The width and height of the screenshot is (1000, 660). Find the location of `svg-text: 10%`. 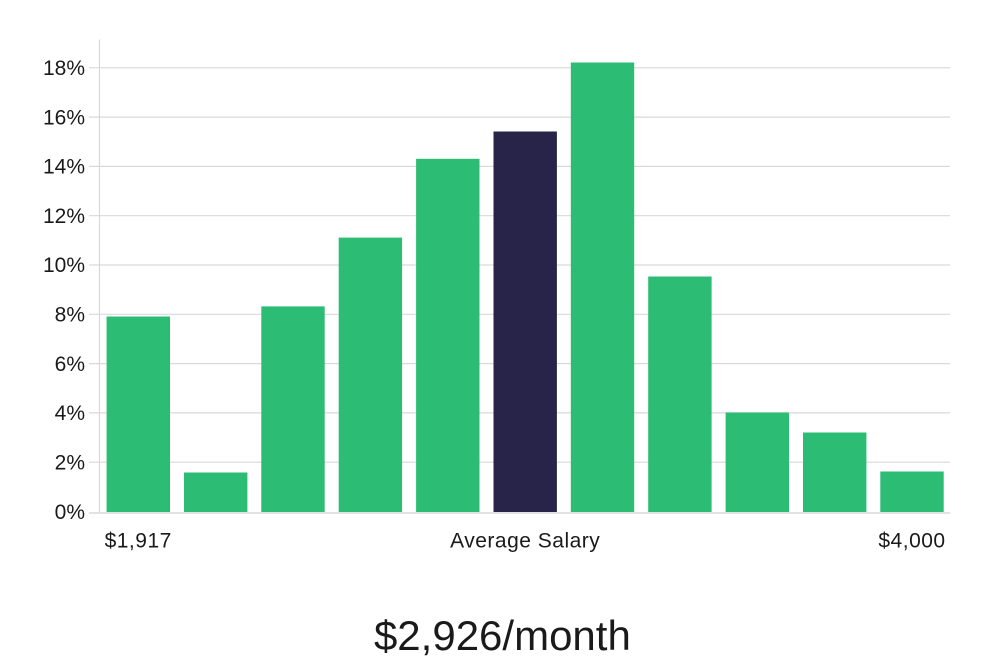

svg-text: 10% is located at coordinates (64, 265).